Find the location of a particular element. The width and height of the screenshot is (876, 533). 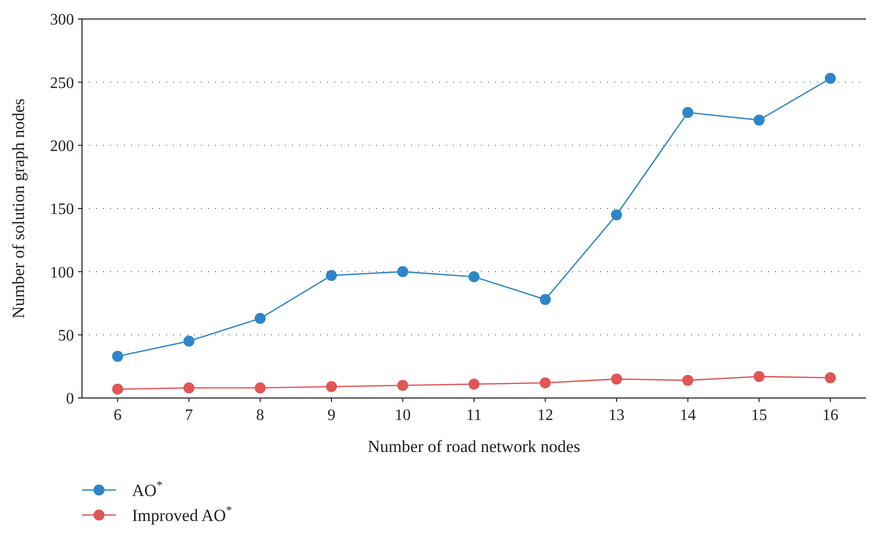

x-tick-label: 6 is located at coordinates (118, 415).